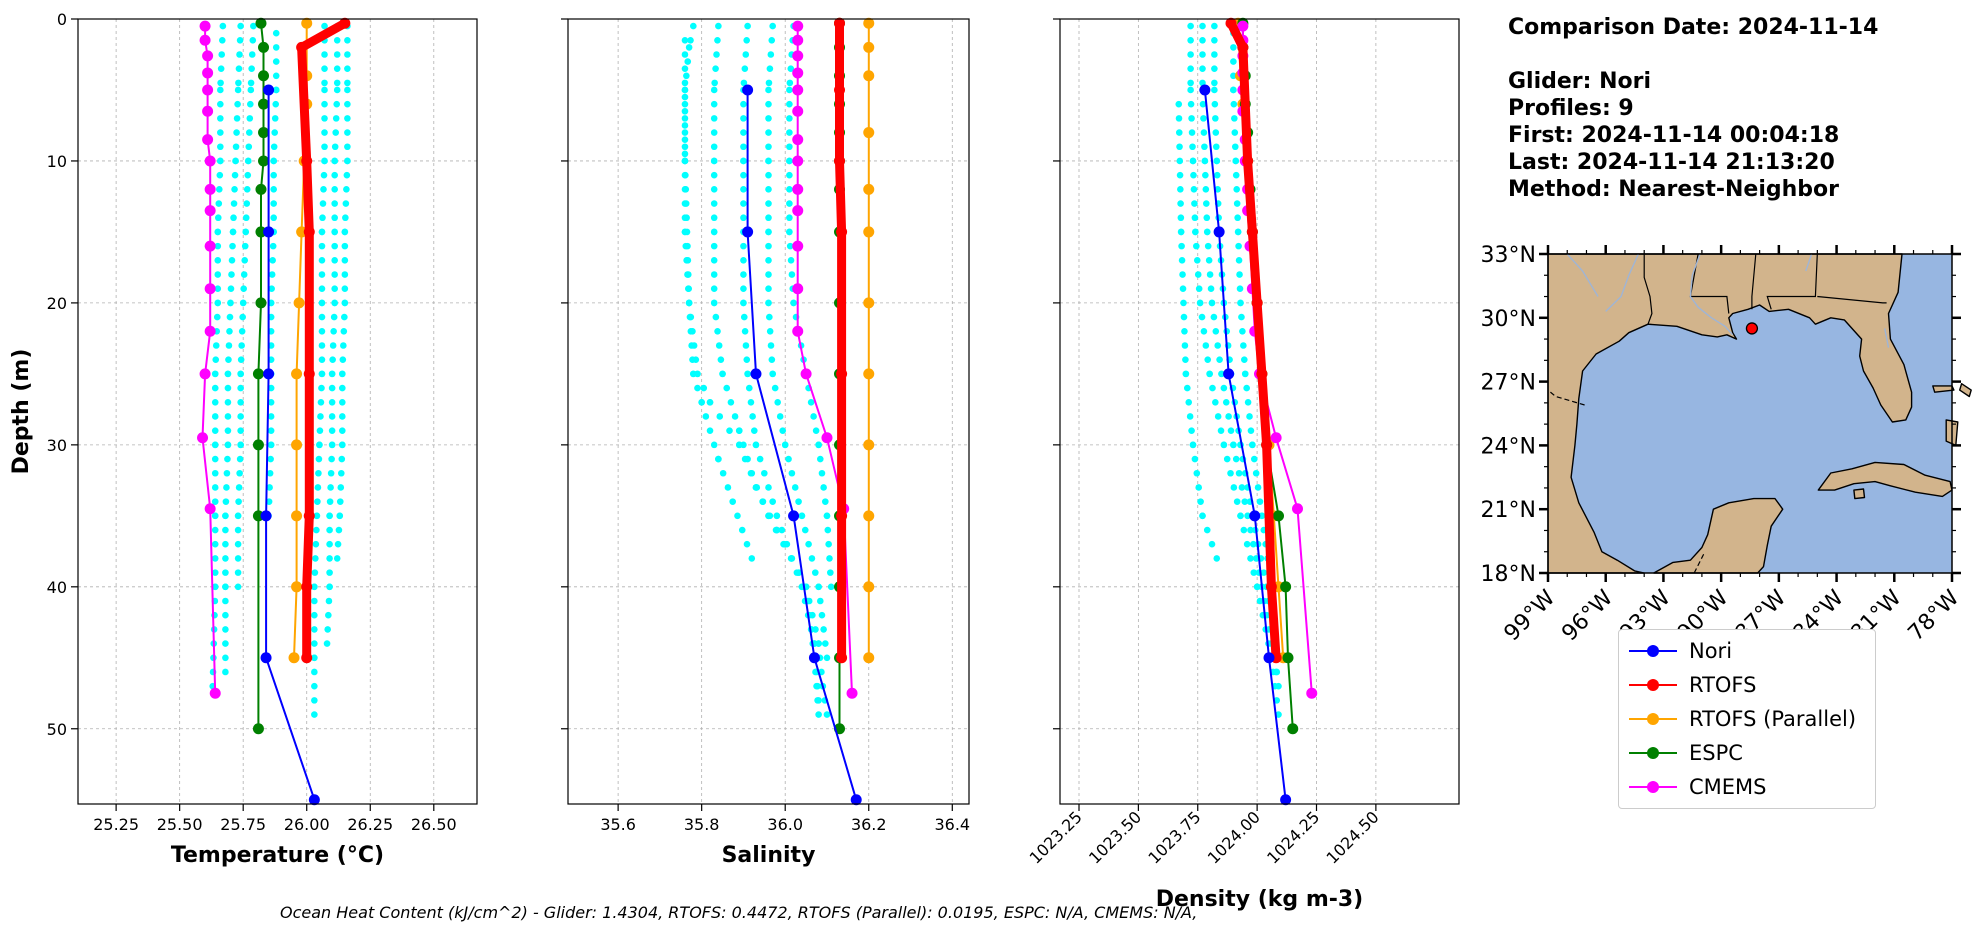  I want to click on series-point-rtofs-parallel, so click(299, 303).